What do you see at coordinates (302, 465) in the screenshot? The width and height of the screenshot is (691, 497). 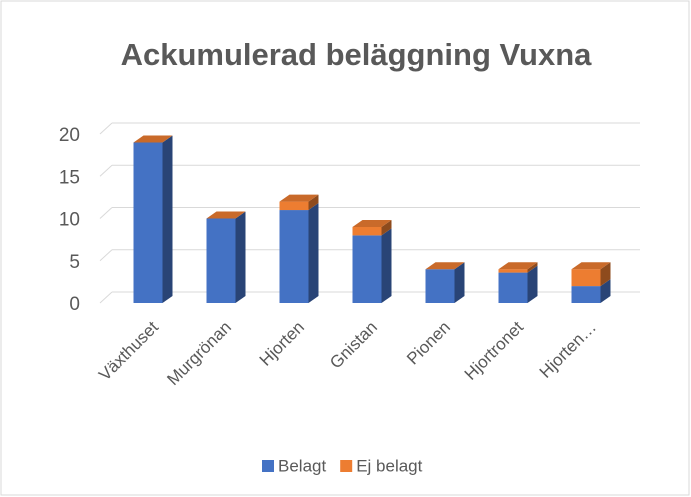 I see `legend-label: Belagt` at bounding box center [302, 465].